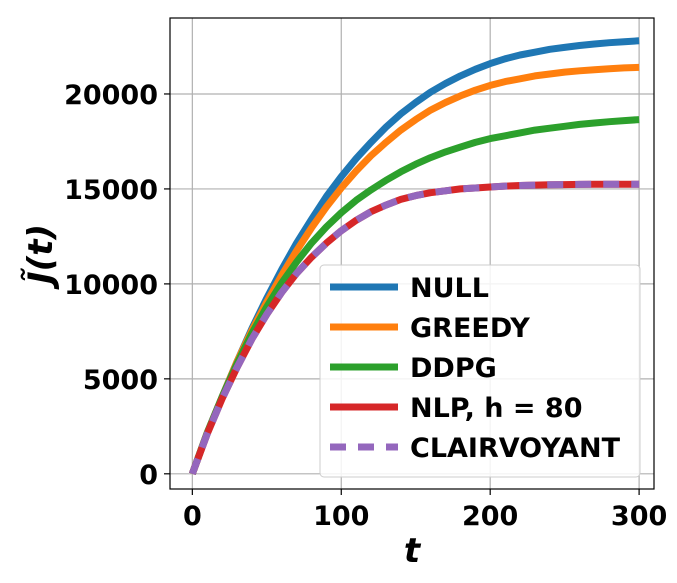 Image resolution: width=677 pixels, height=583 pixels. I want to click on legend-label: CLAIRVOYANT, so click(515, 448).